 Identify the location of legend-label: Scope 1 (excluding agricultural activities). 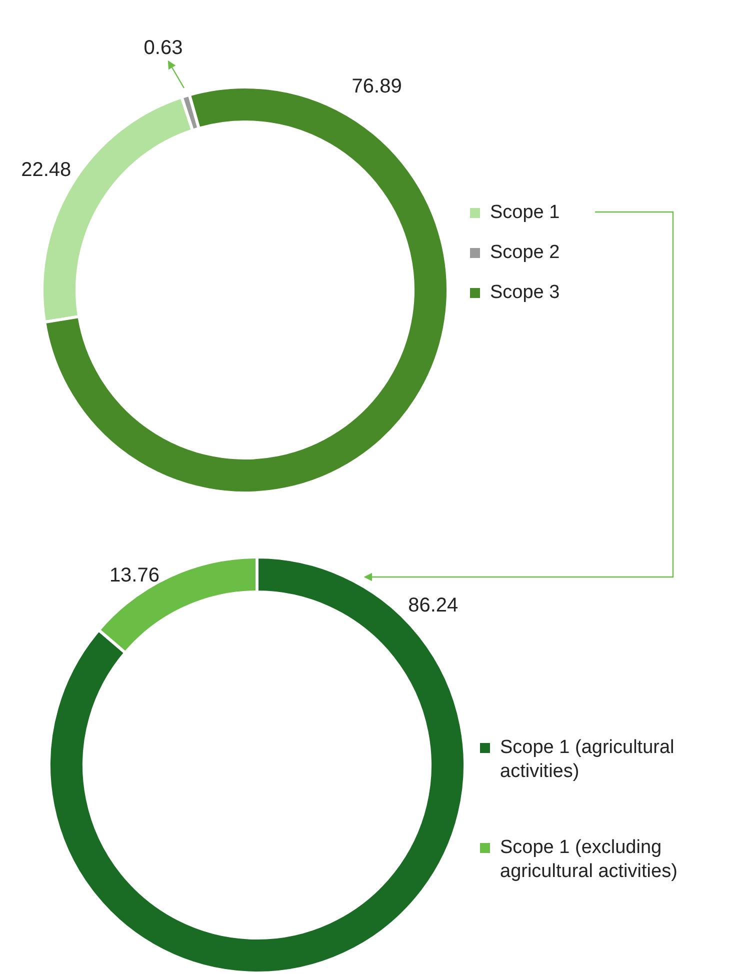
(589, 859).